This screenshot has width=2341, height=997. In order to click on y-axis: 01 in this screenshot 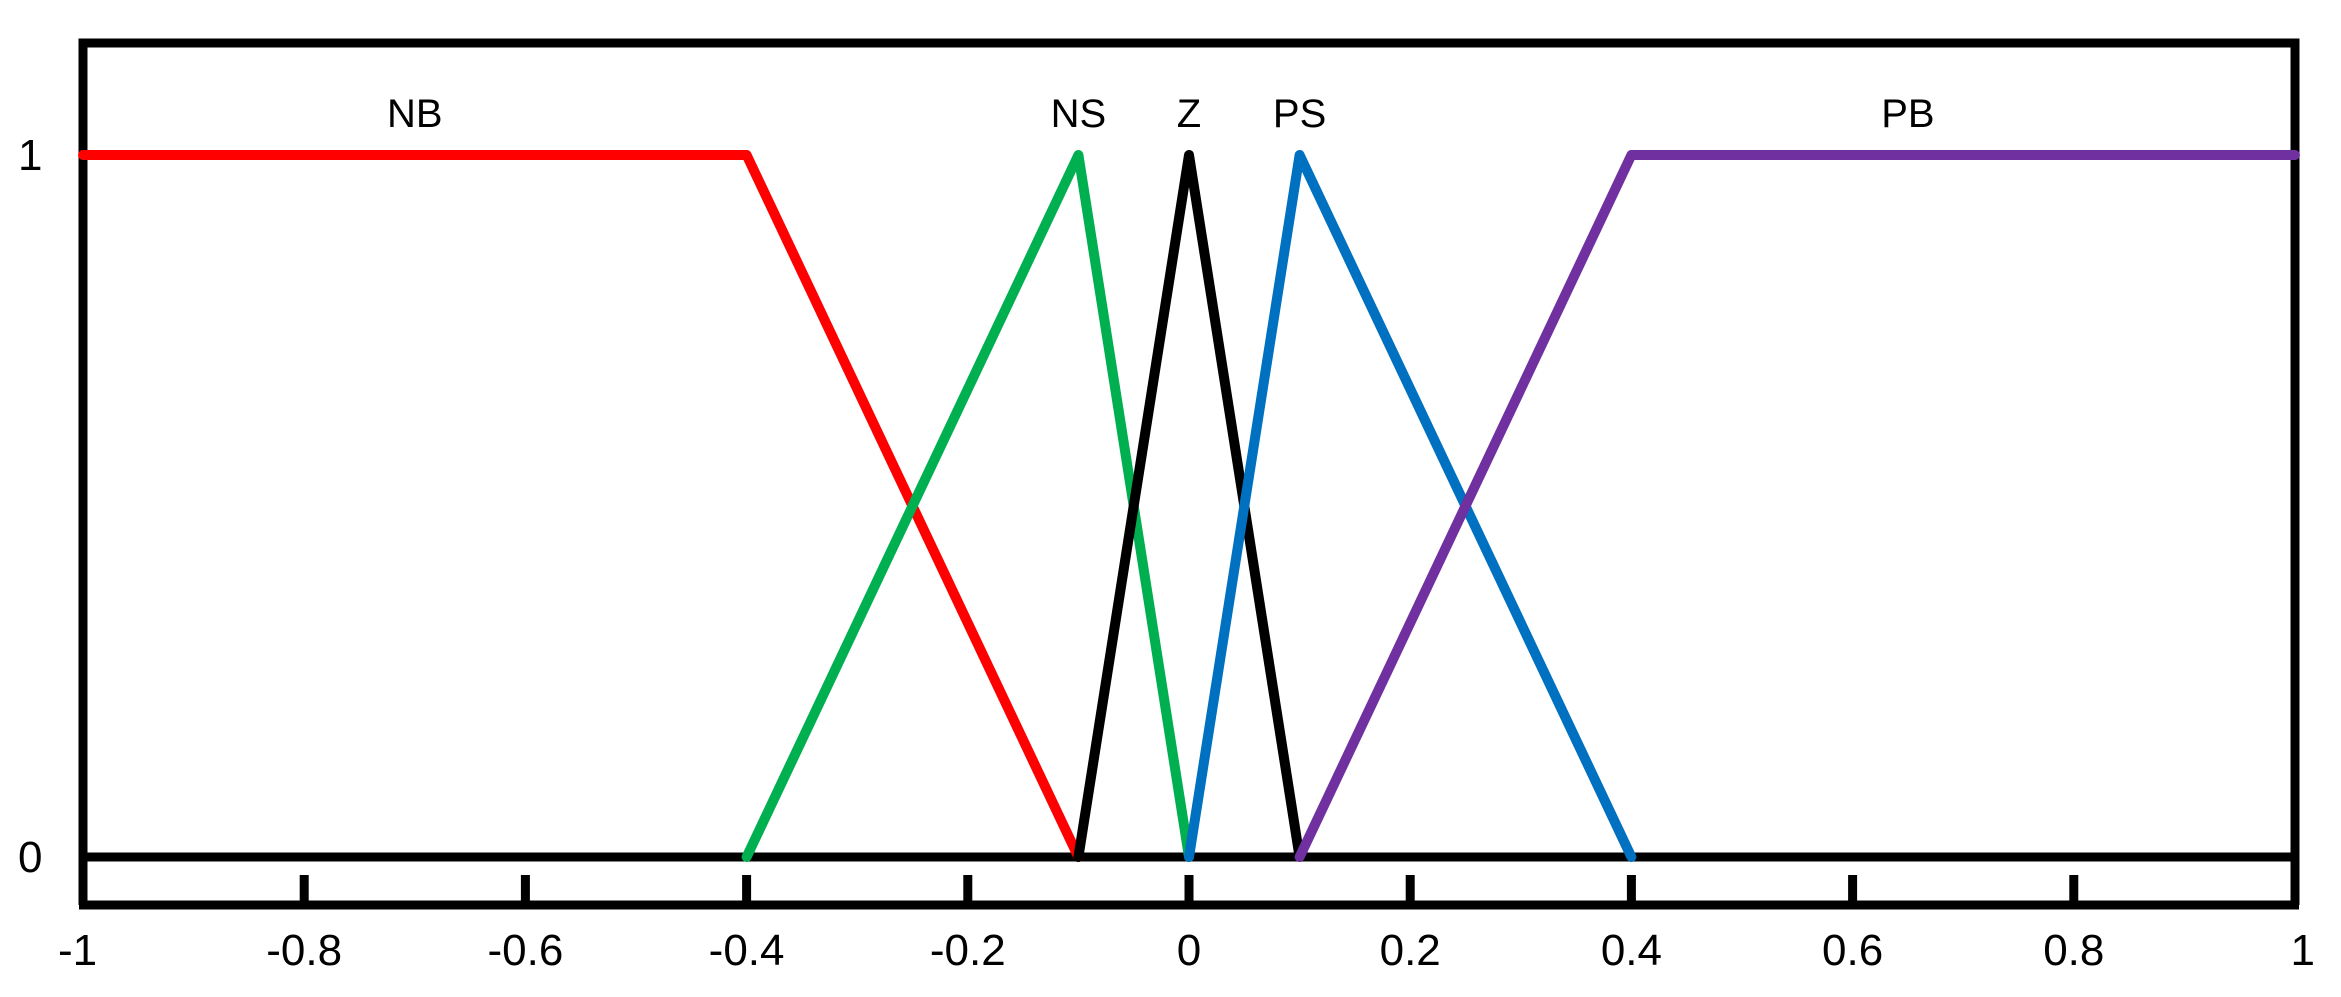, I will do `click(30, 506)`.